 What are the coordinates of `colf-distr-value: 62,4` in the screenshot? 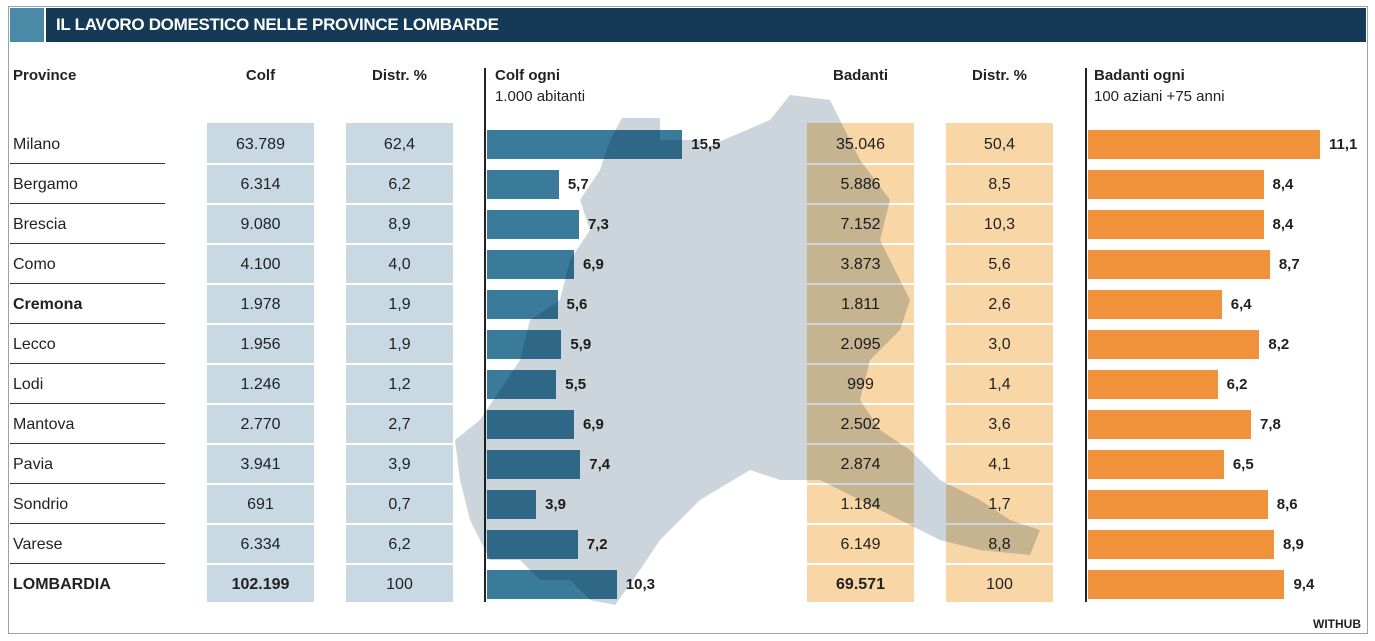 It's located at (399, 144).